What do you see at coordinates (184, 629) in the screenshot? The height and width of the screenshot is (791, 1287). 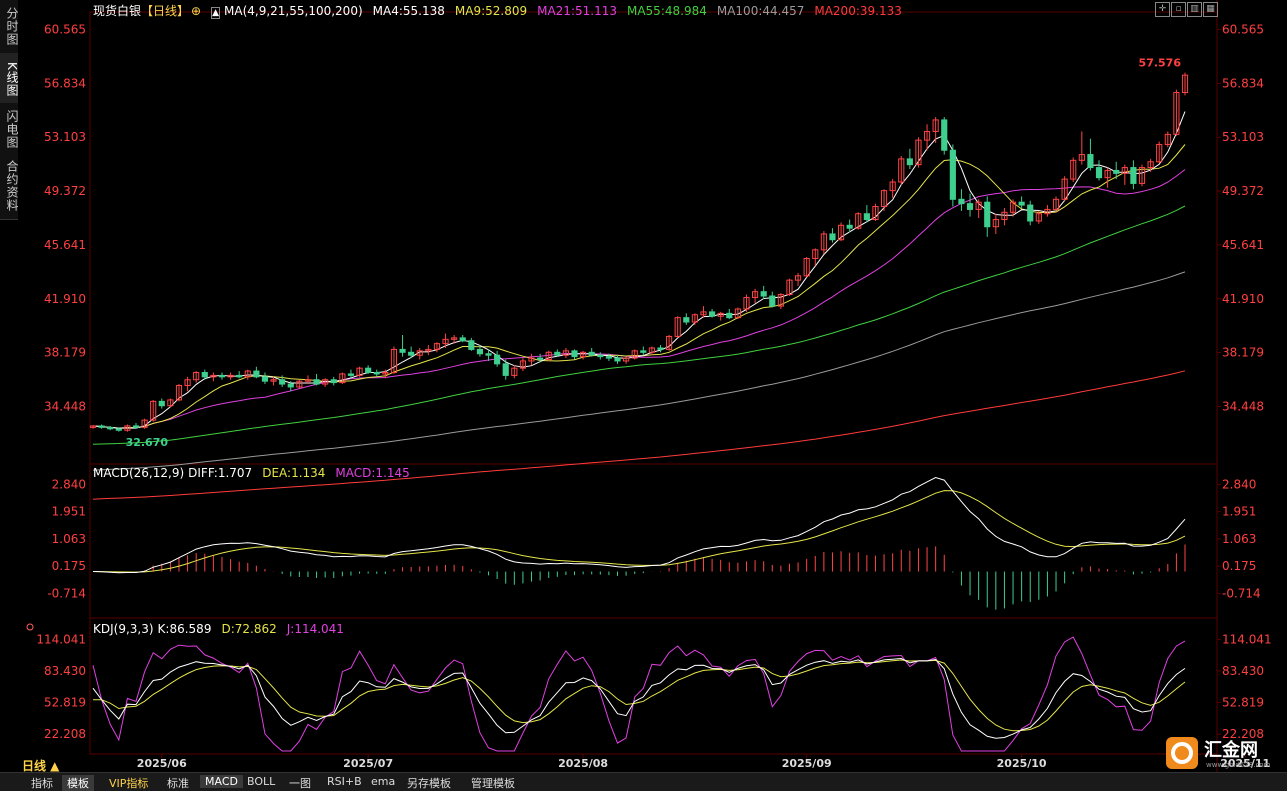 I see `kdj-k: K:86.589` at bounding box center [184, 629].